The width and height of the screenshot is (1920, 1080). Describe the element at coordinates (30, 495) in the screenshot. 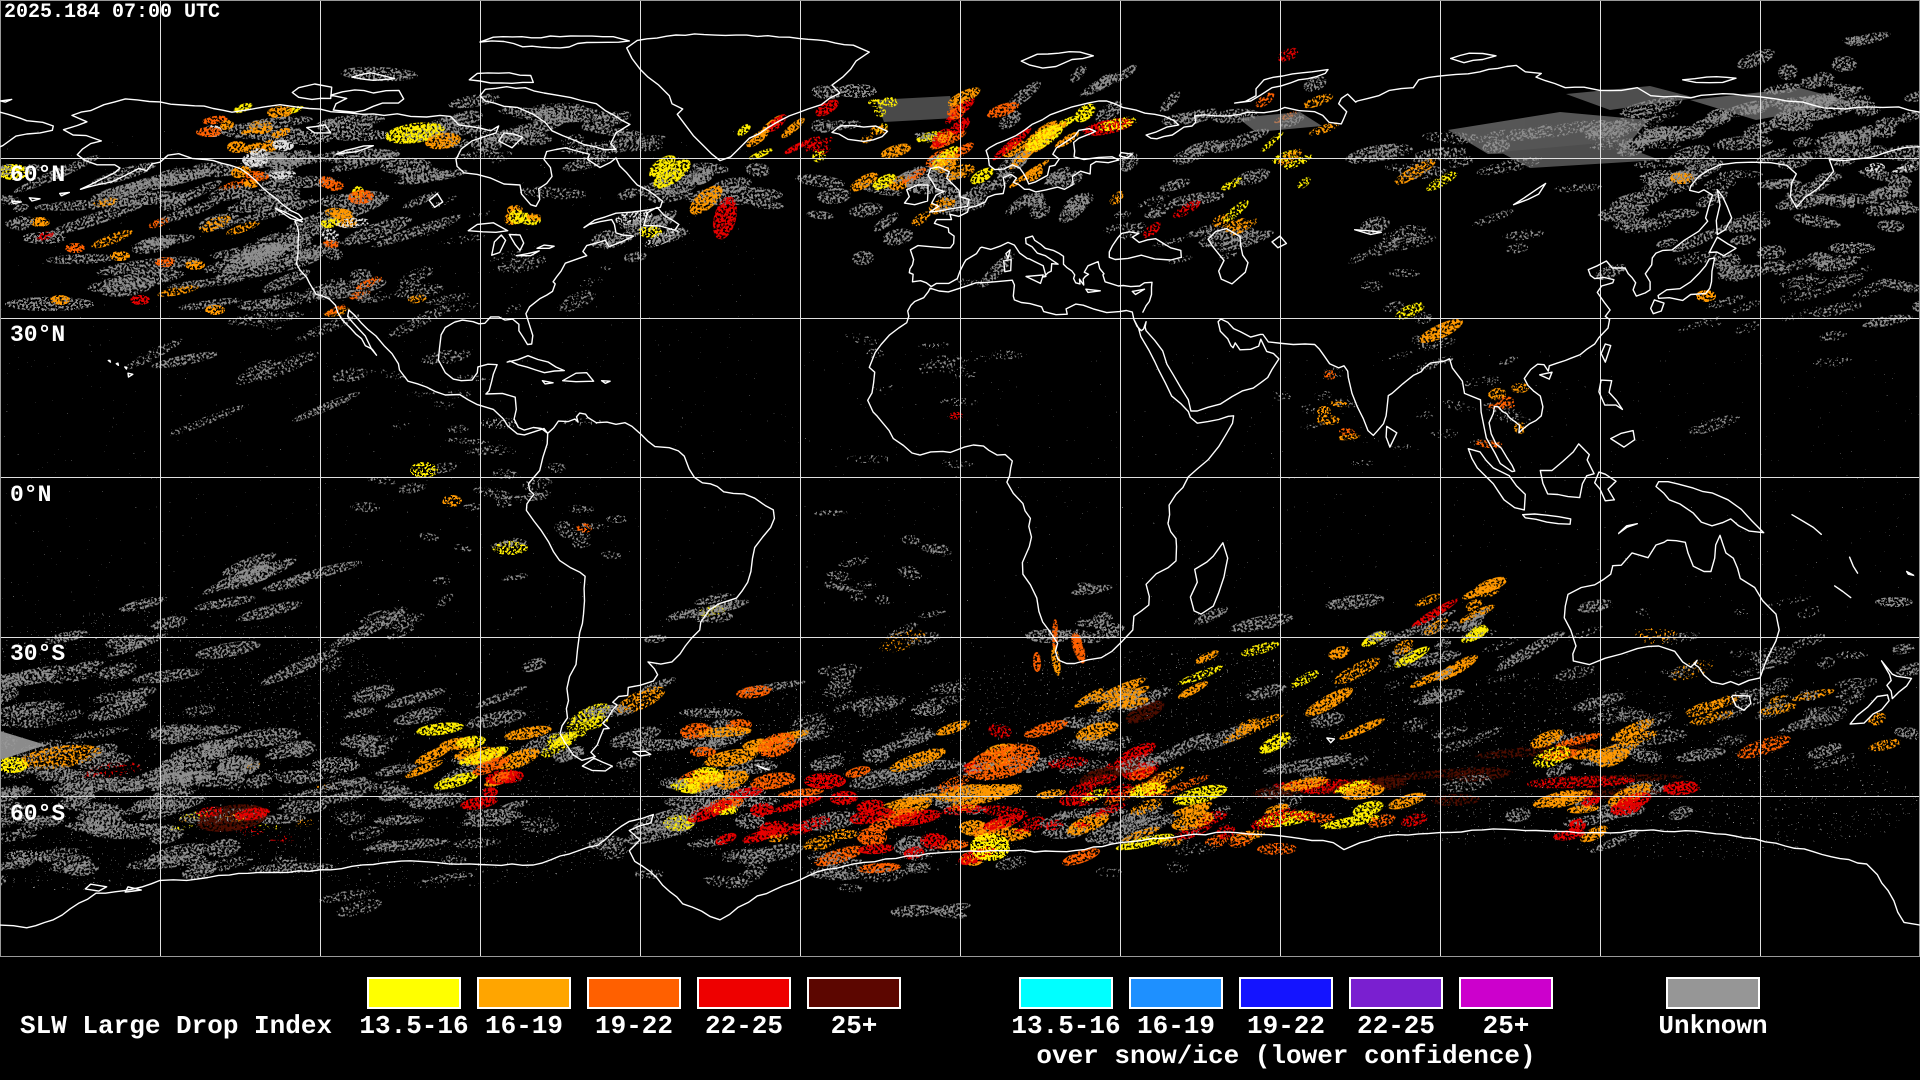

I see `svg-text: 0°N` at that location.